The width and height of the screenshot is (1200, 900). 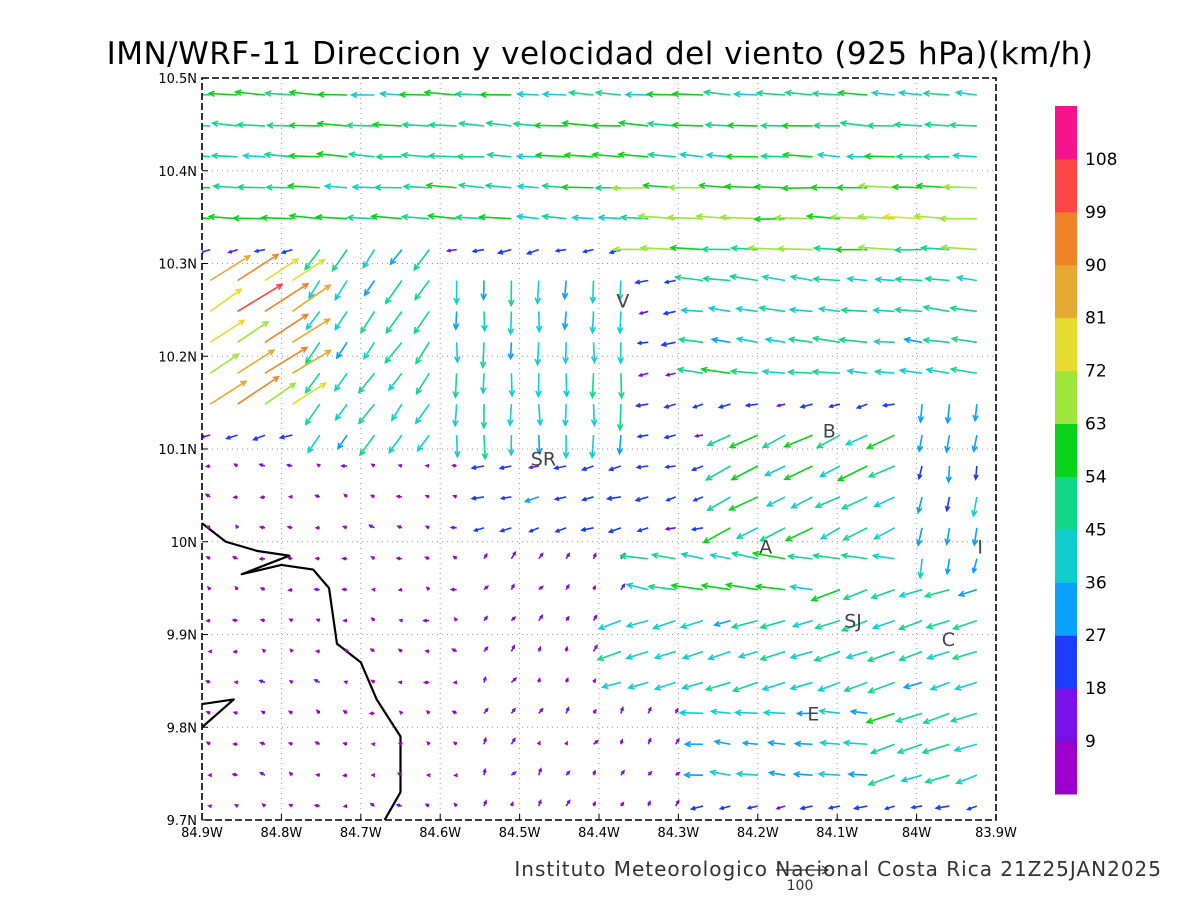 What do you see at coordinates (1096, 372) in the screenshot?
I see `colorbar-label: 72` at bounding box center [1096, 372].